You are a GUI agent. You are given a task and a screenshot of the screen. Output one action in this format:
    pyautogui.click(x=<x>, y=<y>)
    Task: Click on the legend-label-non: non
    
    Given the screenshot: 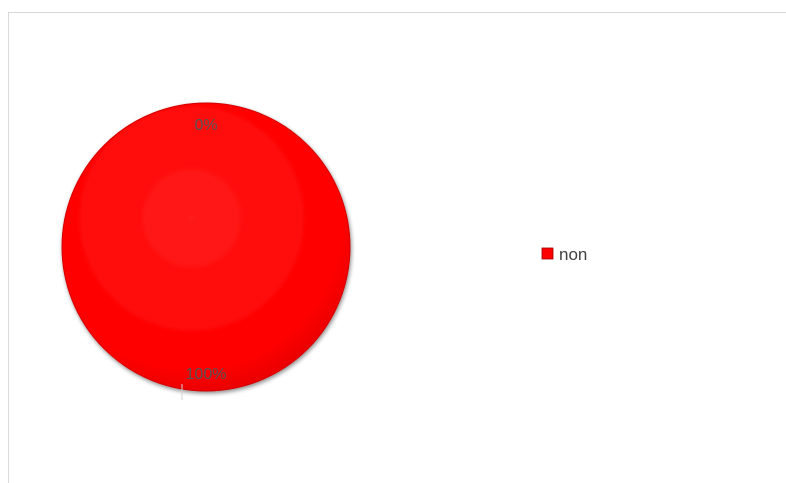 What is the action you would take?
    pyautogui.click(x=573, y=254)
    